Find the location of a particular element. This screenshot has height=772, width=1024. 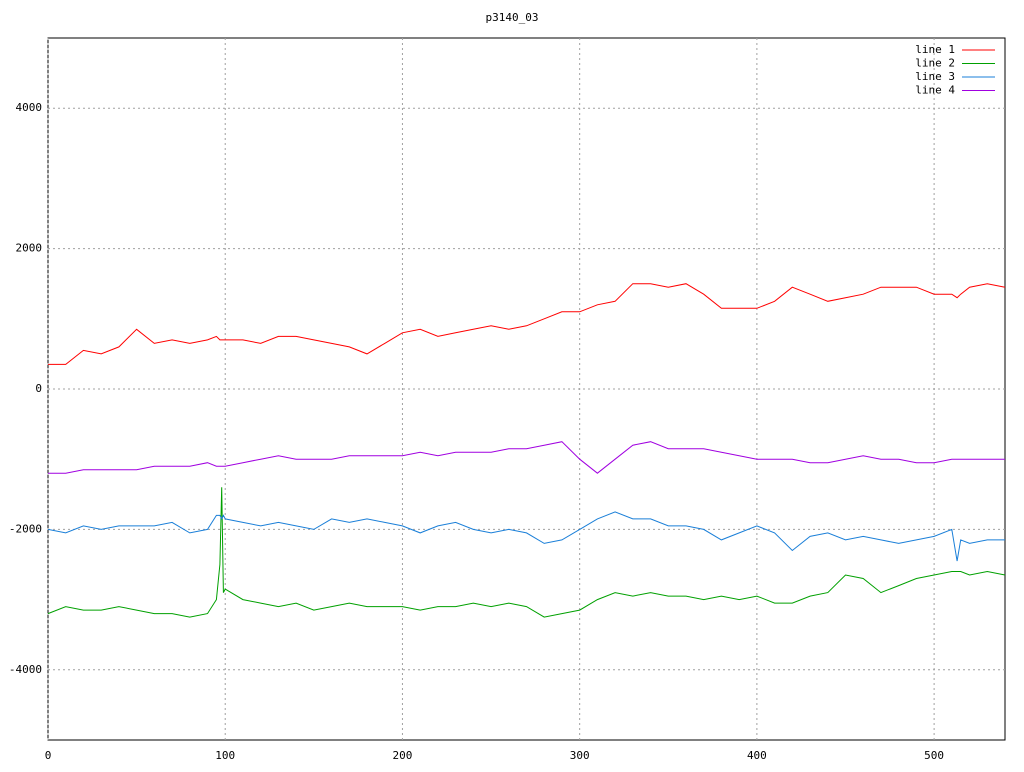

x-tick-label: 200 is located at coordinates (403, 755).